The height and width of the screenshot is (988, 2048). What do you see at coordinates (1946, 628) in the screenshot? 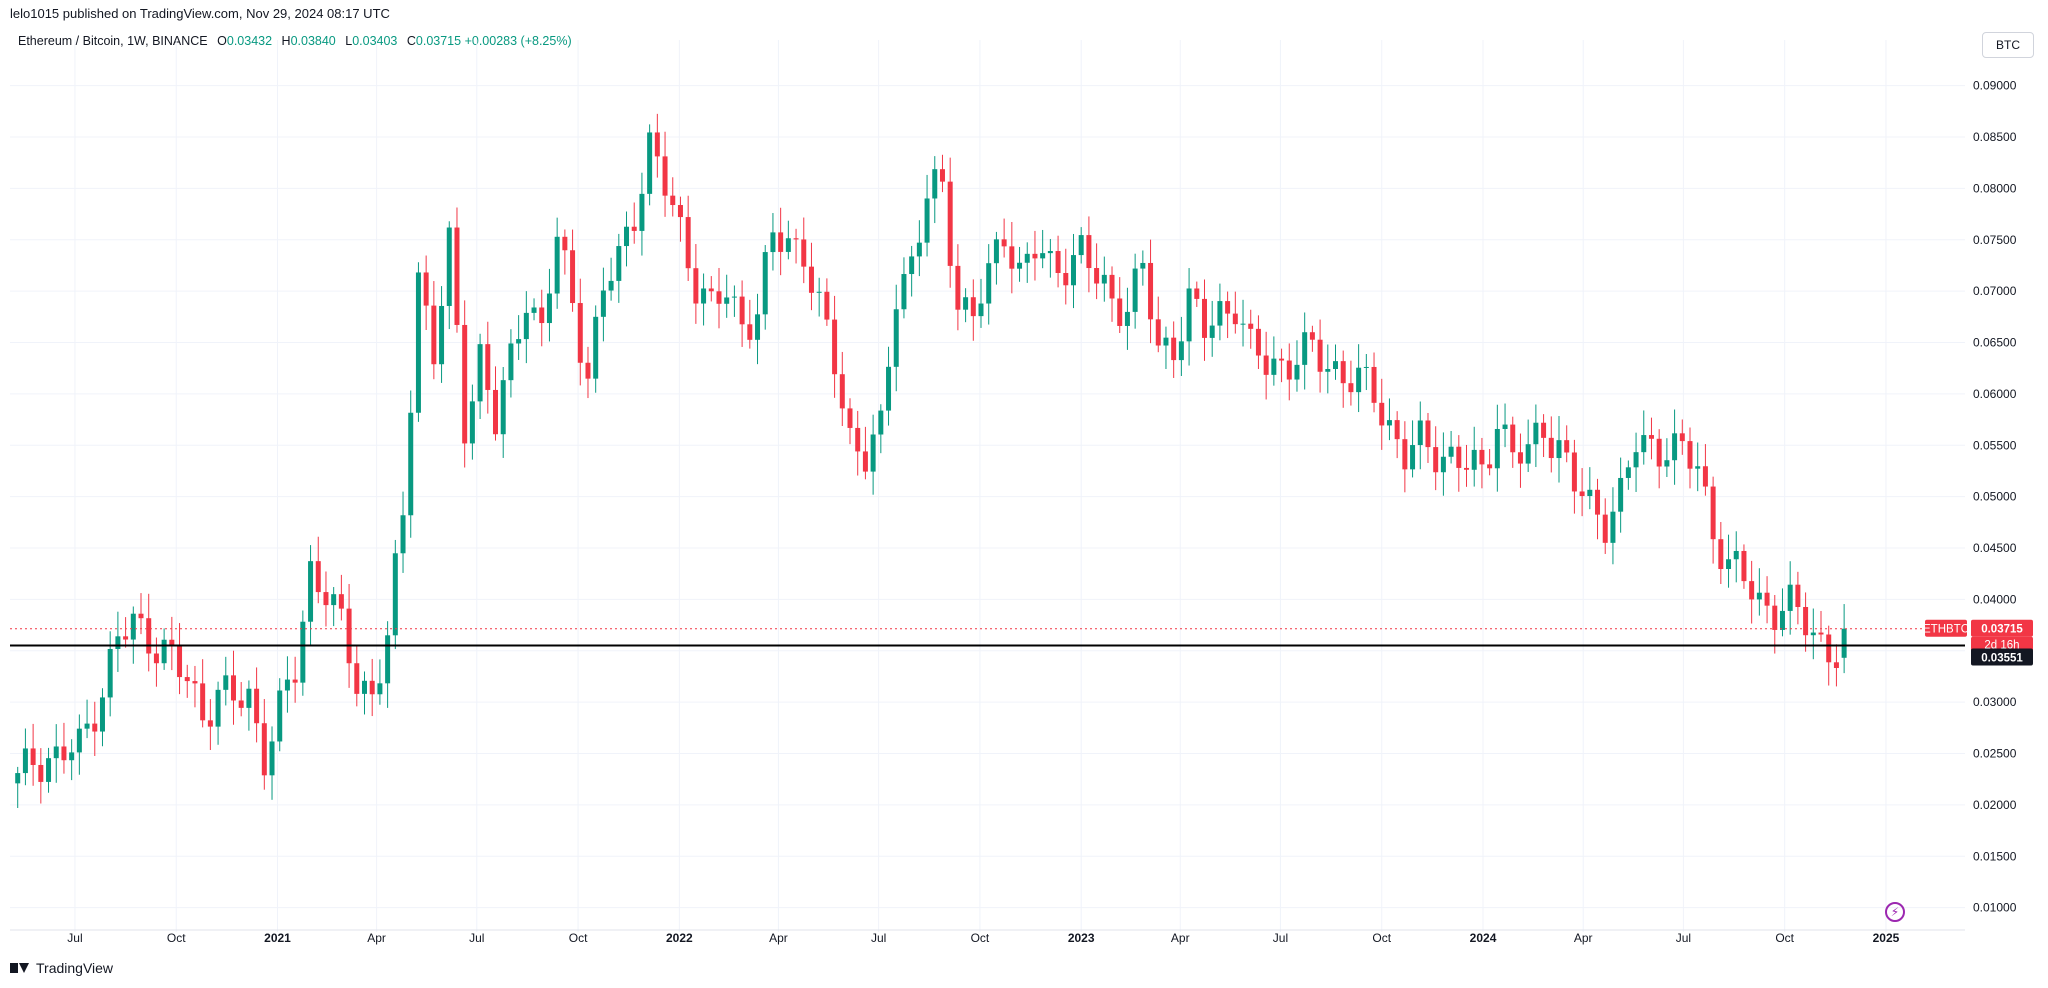
I see `symbol-price-tag-bg` at bounding box center [1946, 628].